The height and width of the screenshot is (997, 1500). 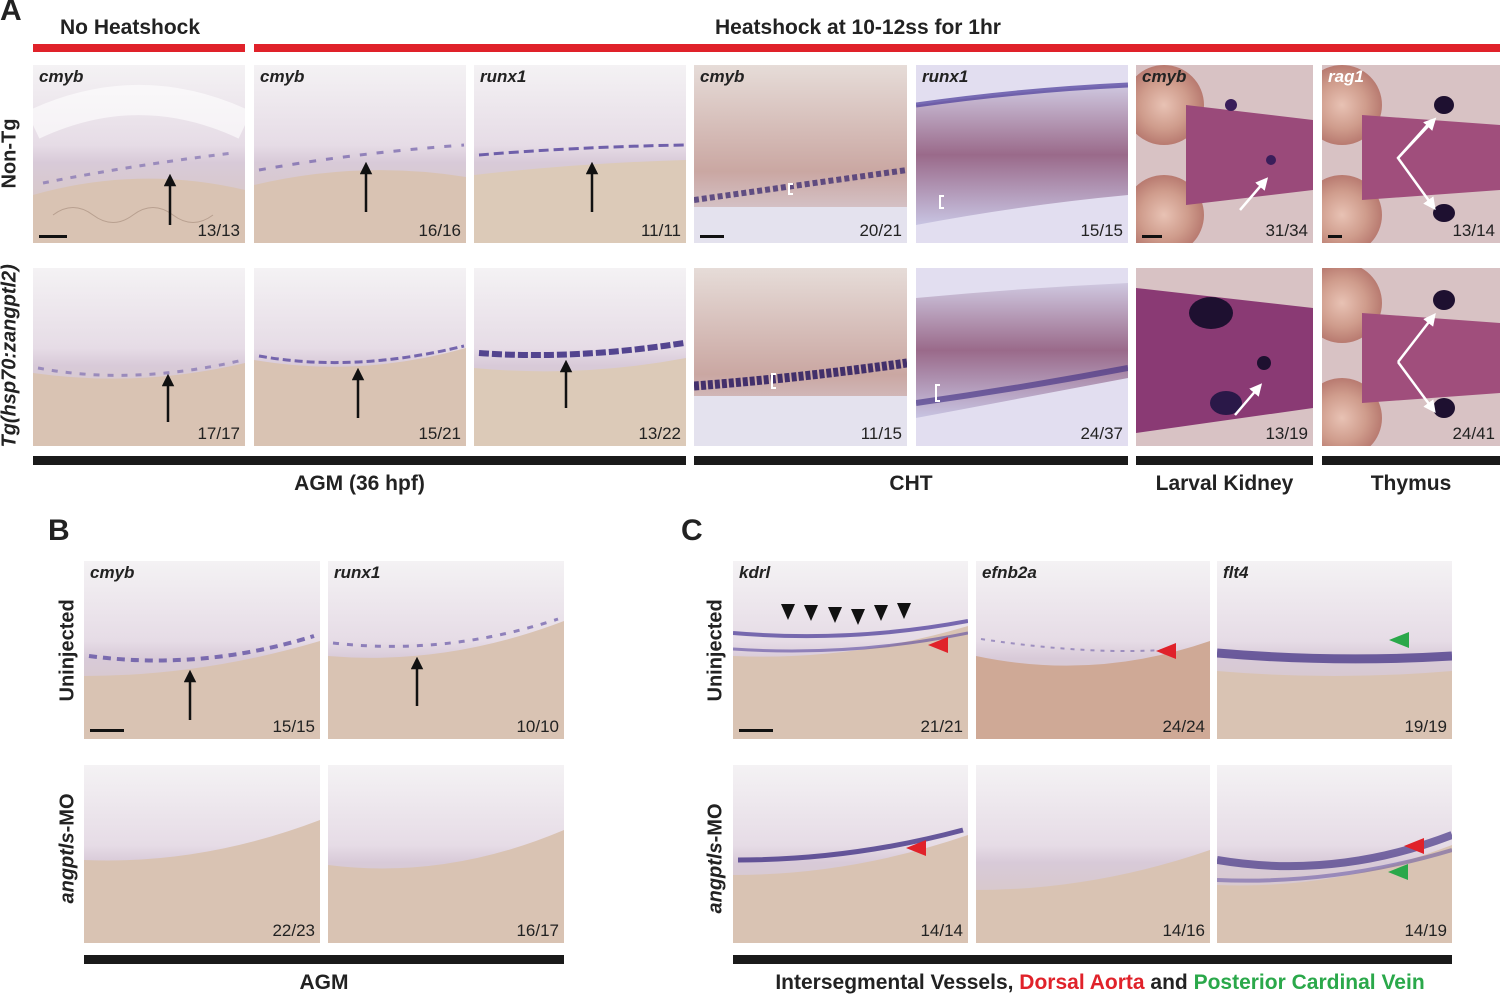 What do you see at coordinates (1286, 230) in the screenshot?
I see `score-label: 31/34` at bounding box center [1286, 230].